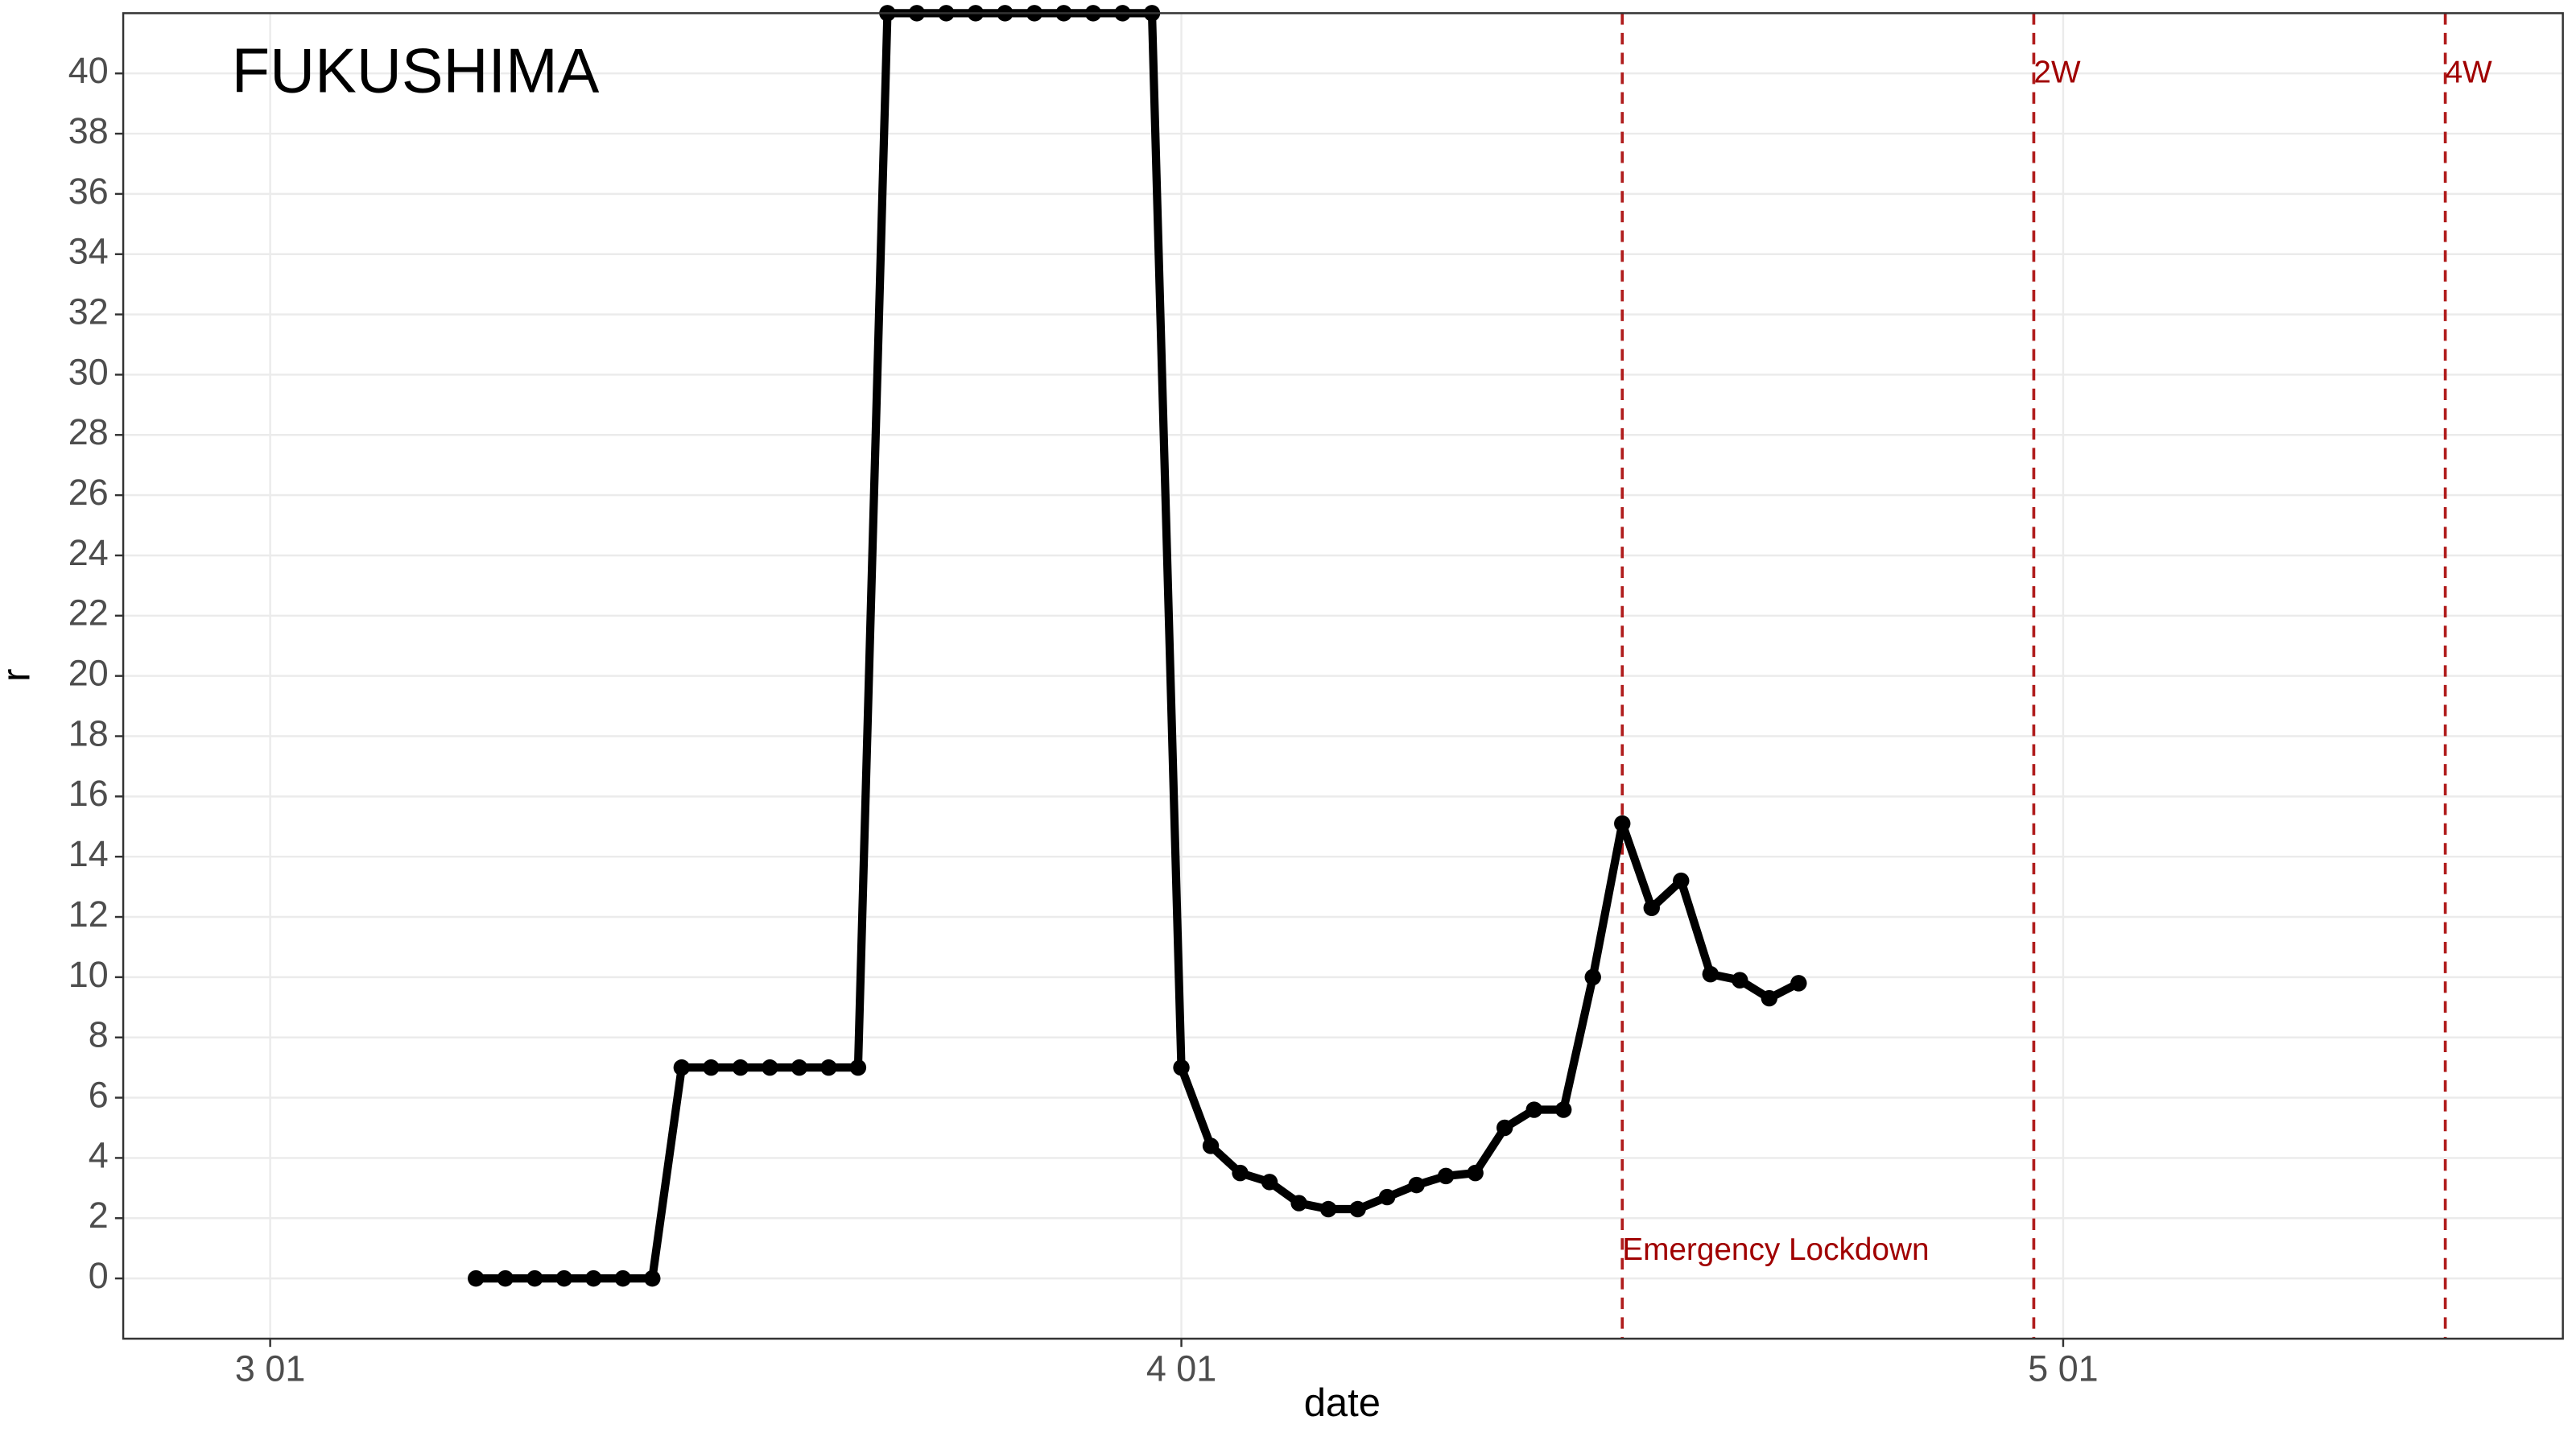 The width and height of the screenshot is (2576, 1449). Describe the element at coordinates (2063, 1368) in the screenshot. I see `x-tick-label: 5 01` at that location.